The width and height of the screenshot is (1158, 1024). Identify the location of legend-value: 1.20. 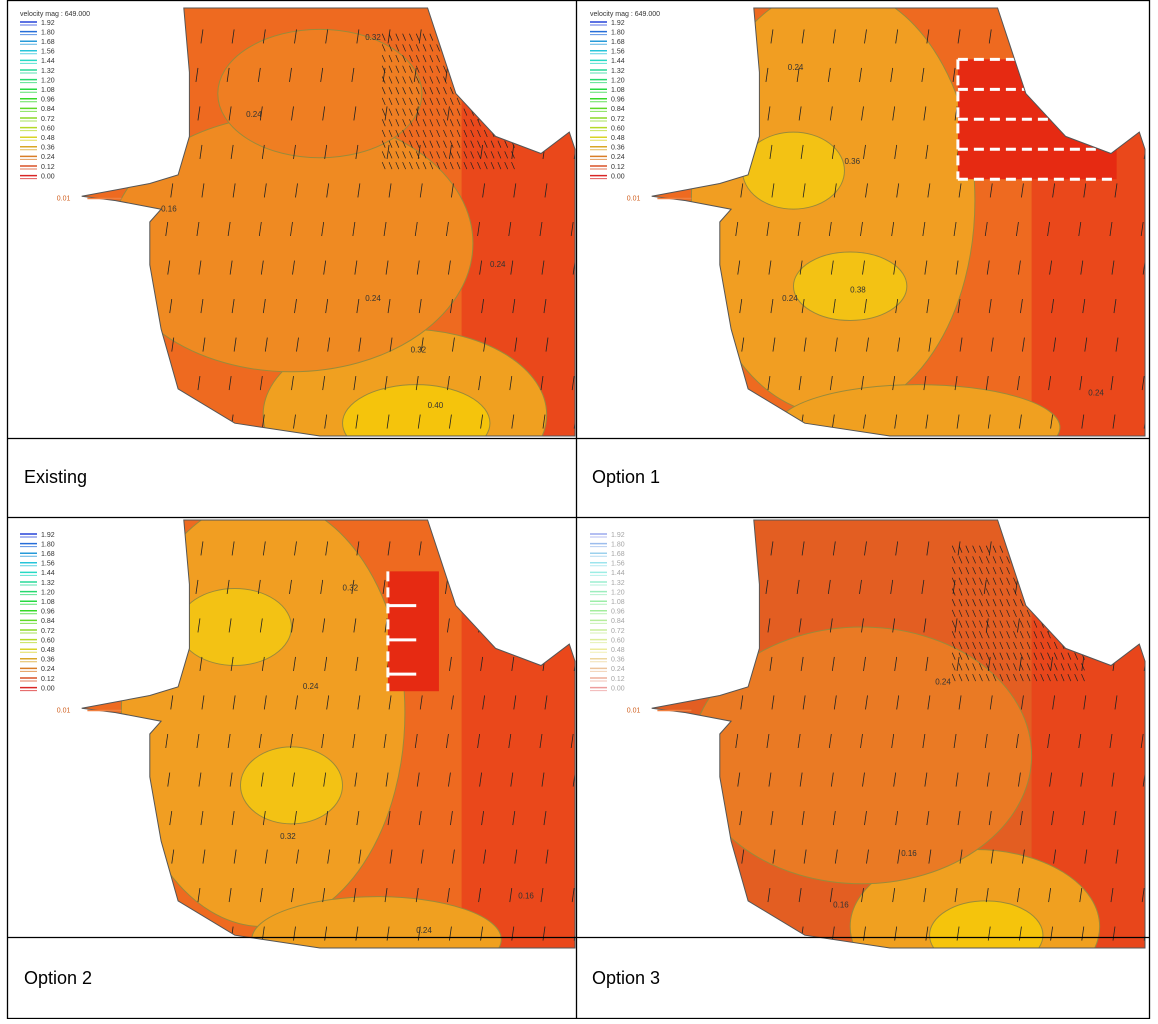
(48, 80).